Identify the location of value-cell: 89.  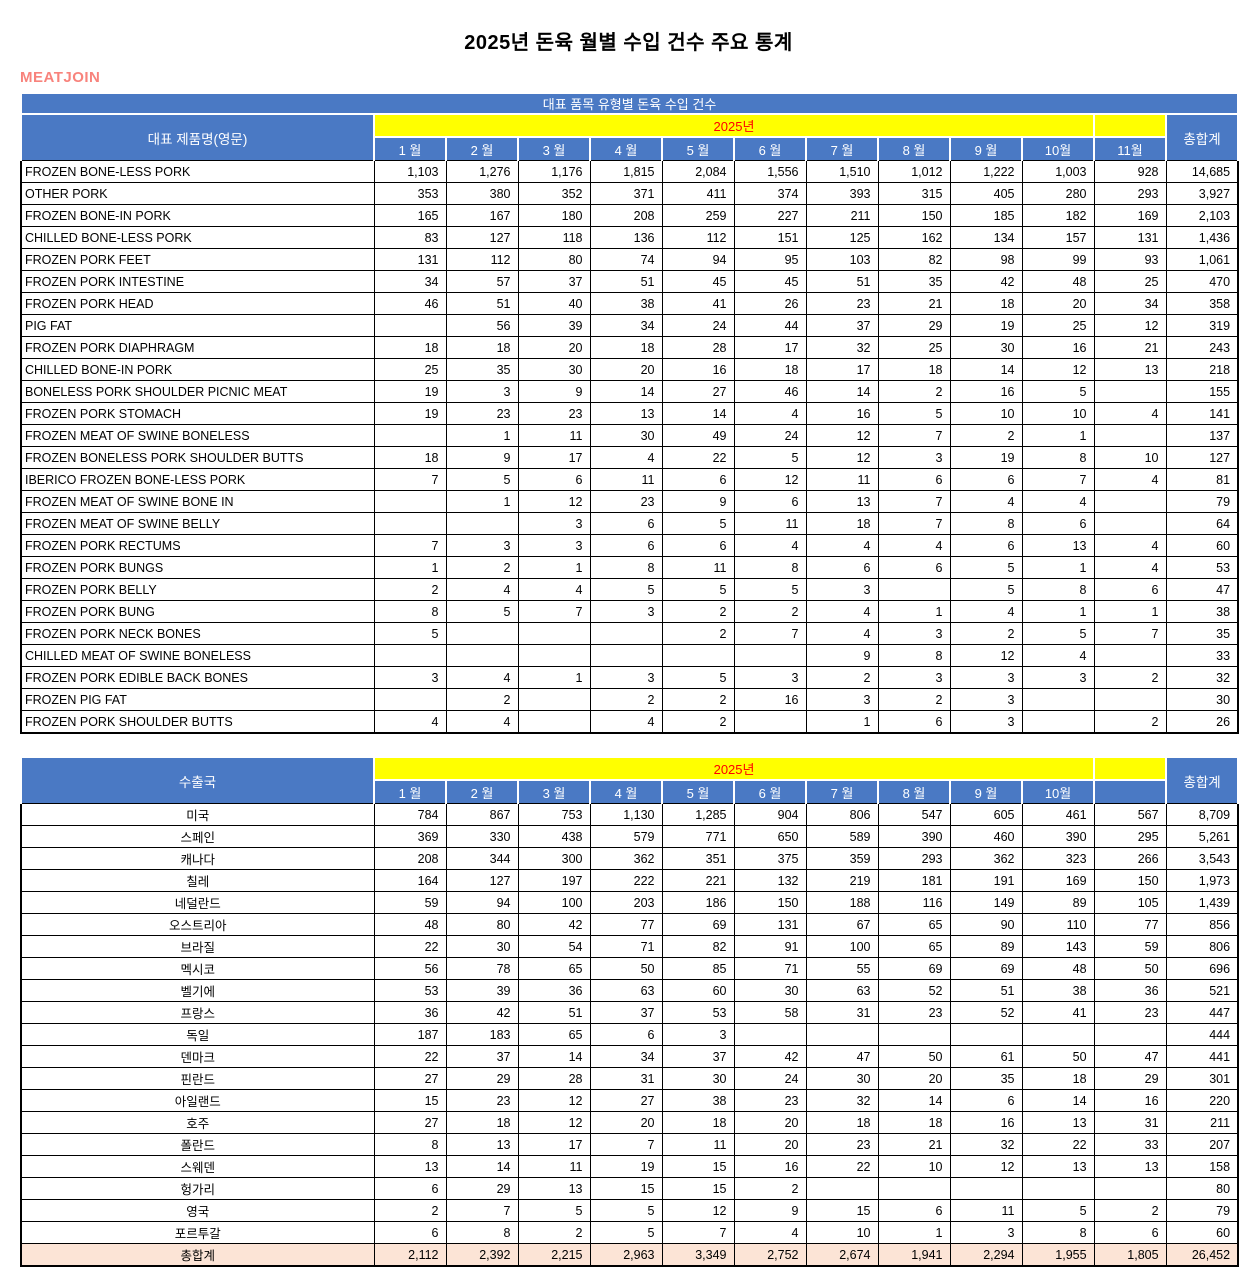
(1058, 902).